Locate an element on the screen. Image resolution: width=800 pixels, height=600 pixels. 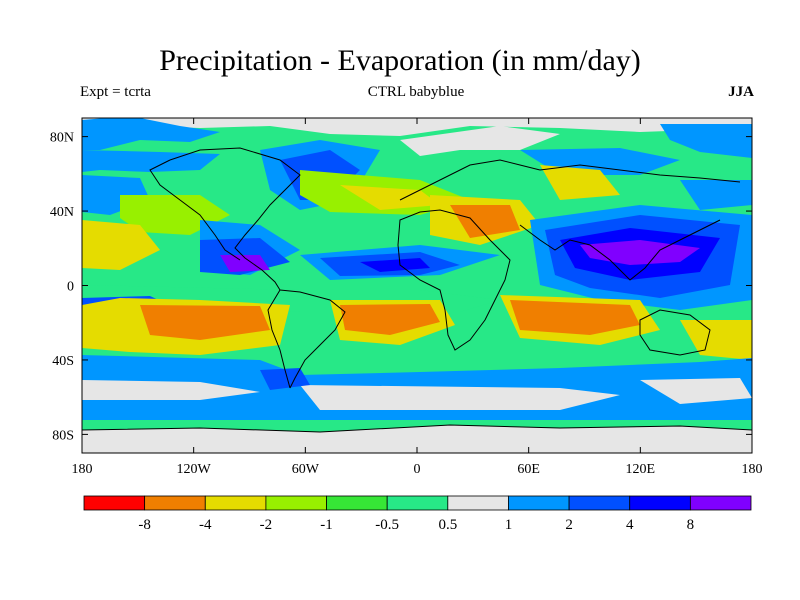
colorbar-label: 4 is located at coordinates (630, 525).